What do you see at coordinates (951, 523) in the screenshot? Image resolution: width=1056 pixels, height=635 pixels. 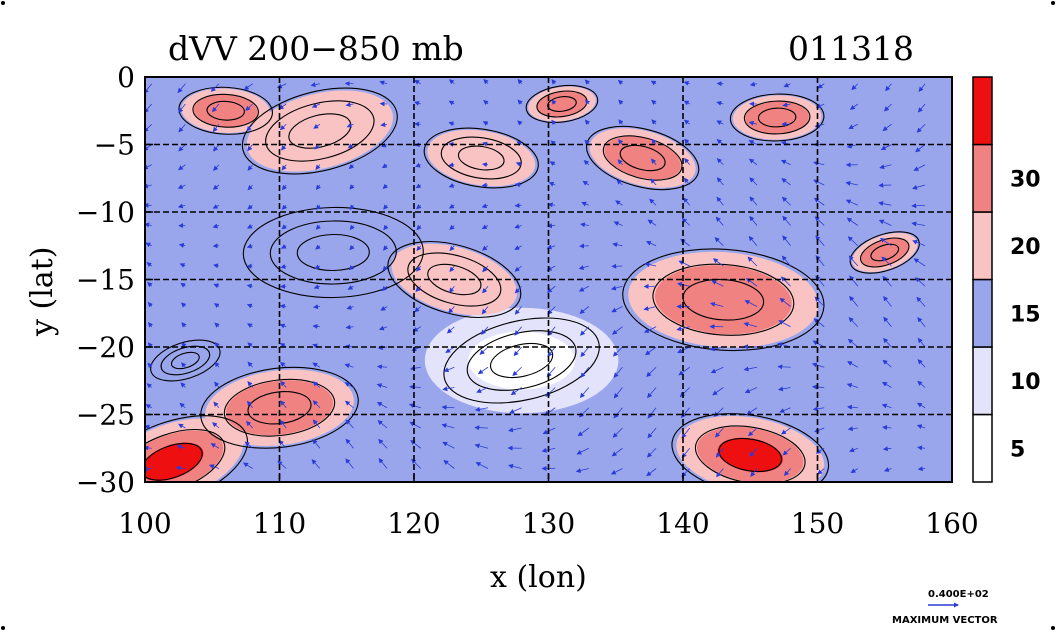 I see `x-tick-label: 160` at bounding box center [951, 523].